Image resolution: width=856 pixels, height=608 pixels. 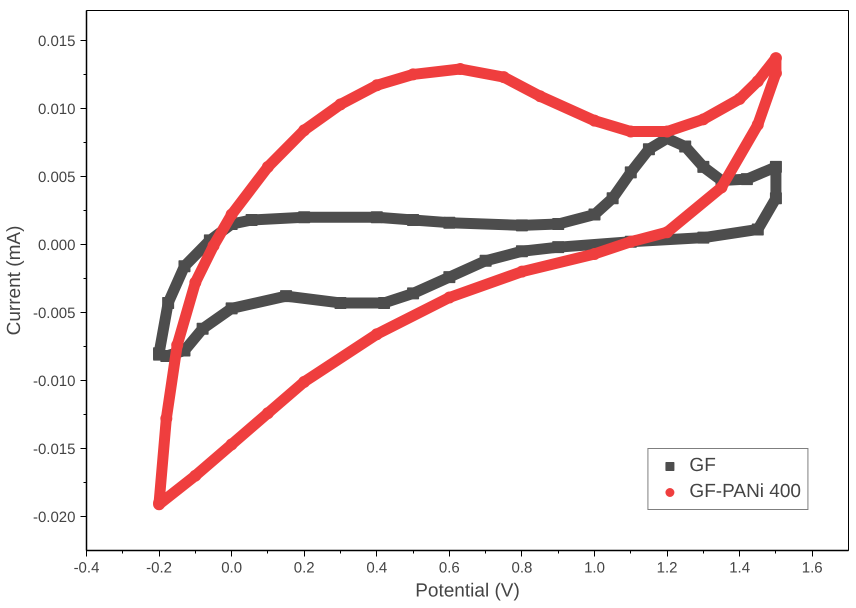 What do you see at coordinates (159, 568) in the screenshot?
I see `x-tick-label: -0.2` at bounding box center [159, 568].